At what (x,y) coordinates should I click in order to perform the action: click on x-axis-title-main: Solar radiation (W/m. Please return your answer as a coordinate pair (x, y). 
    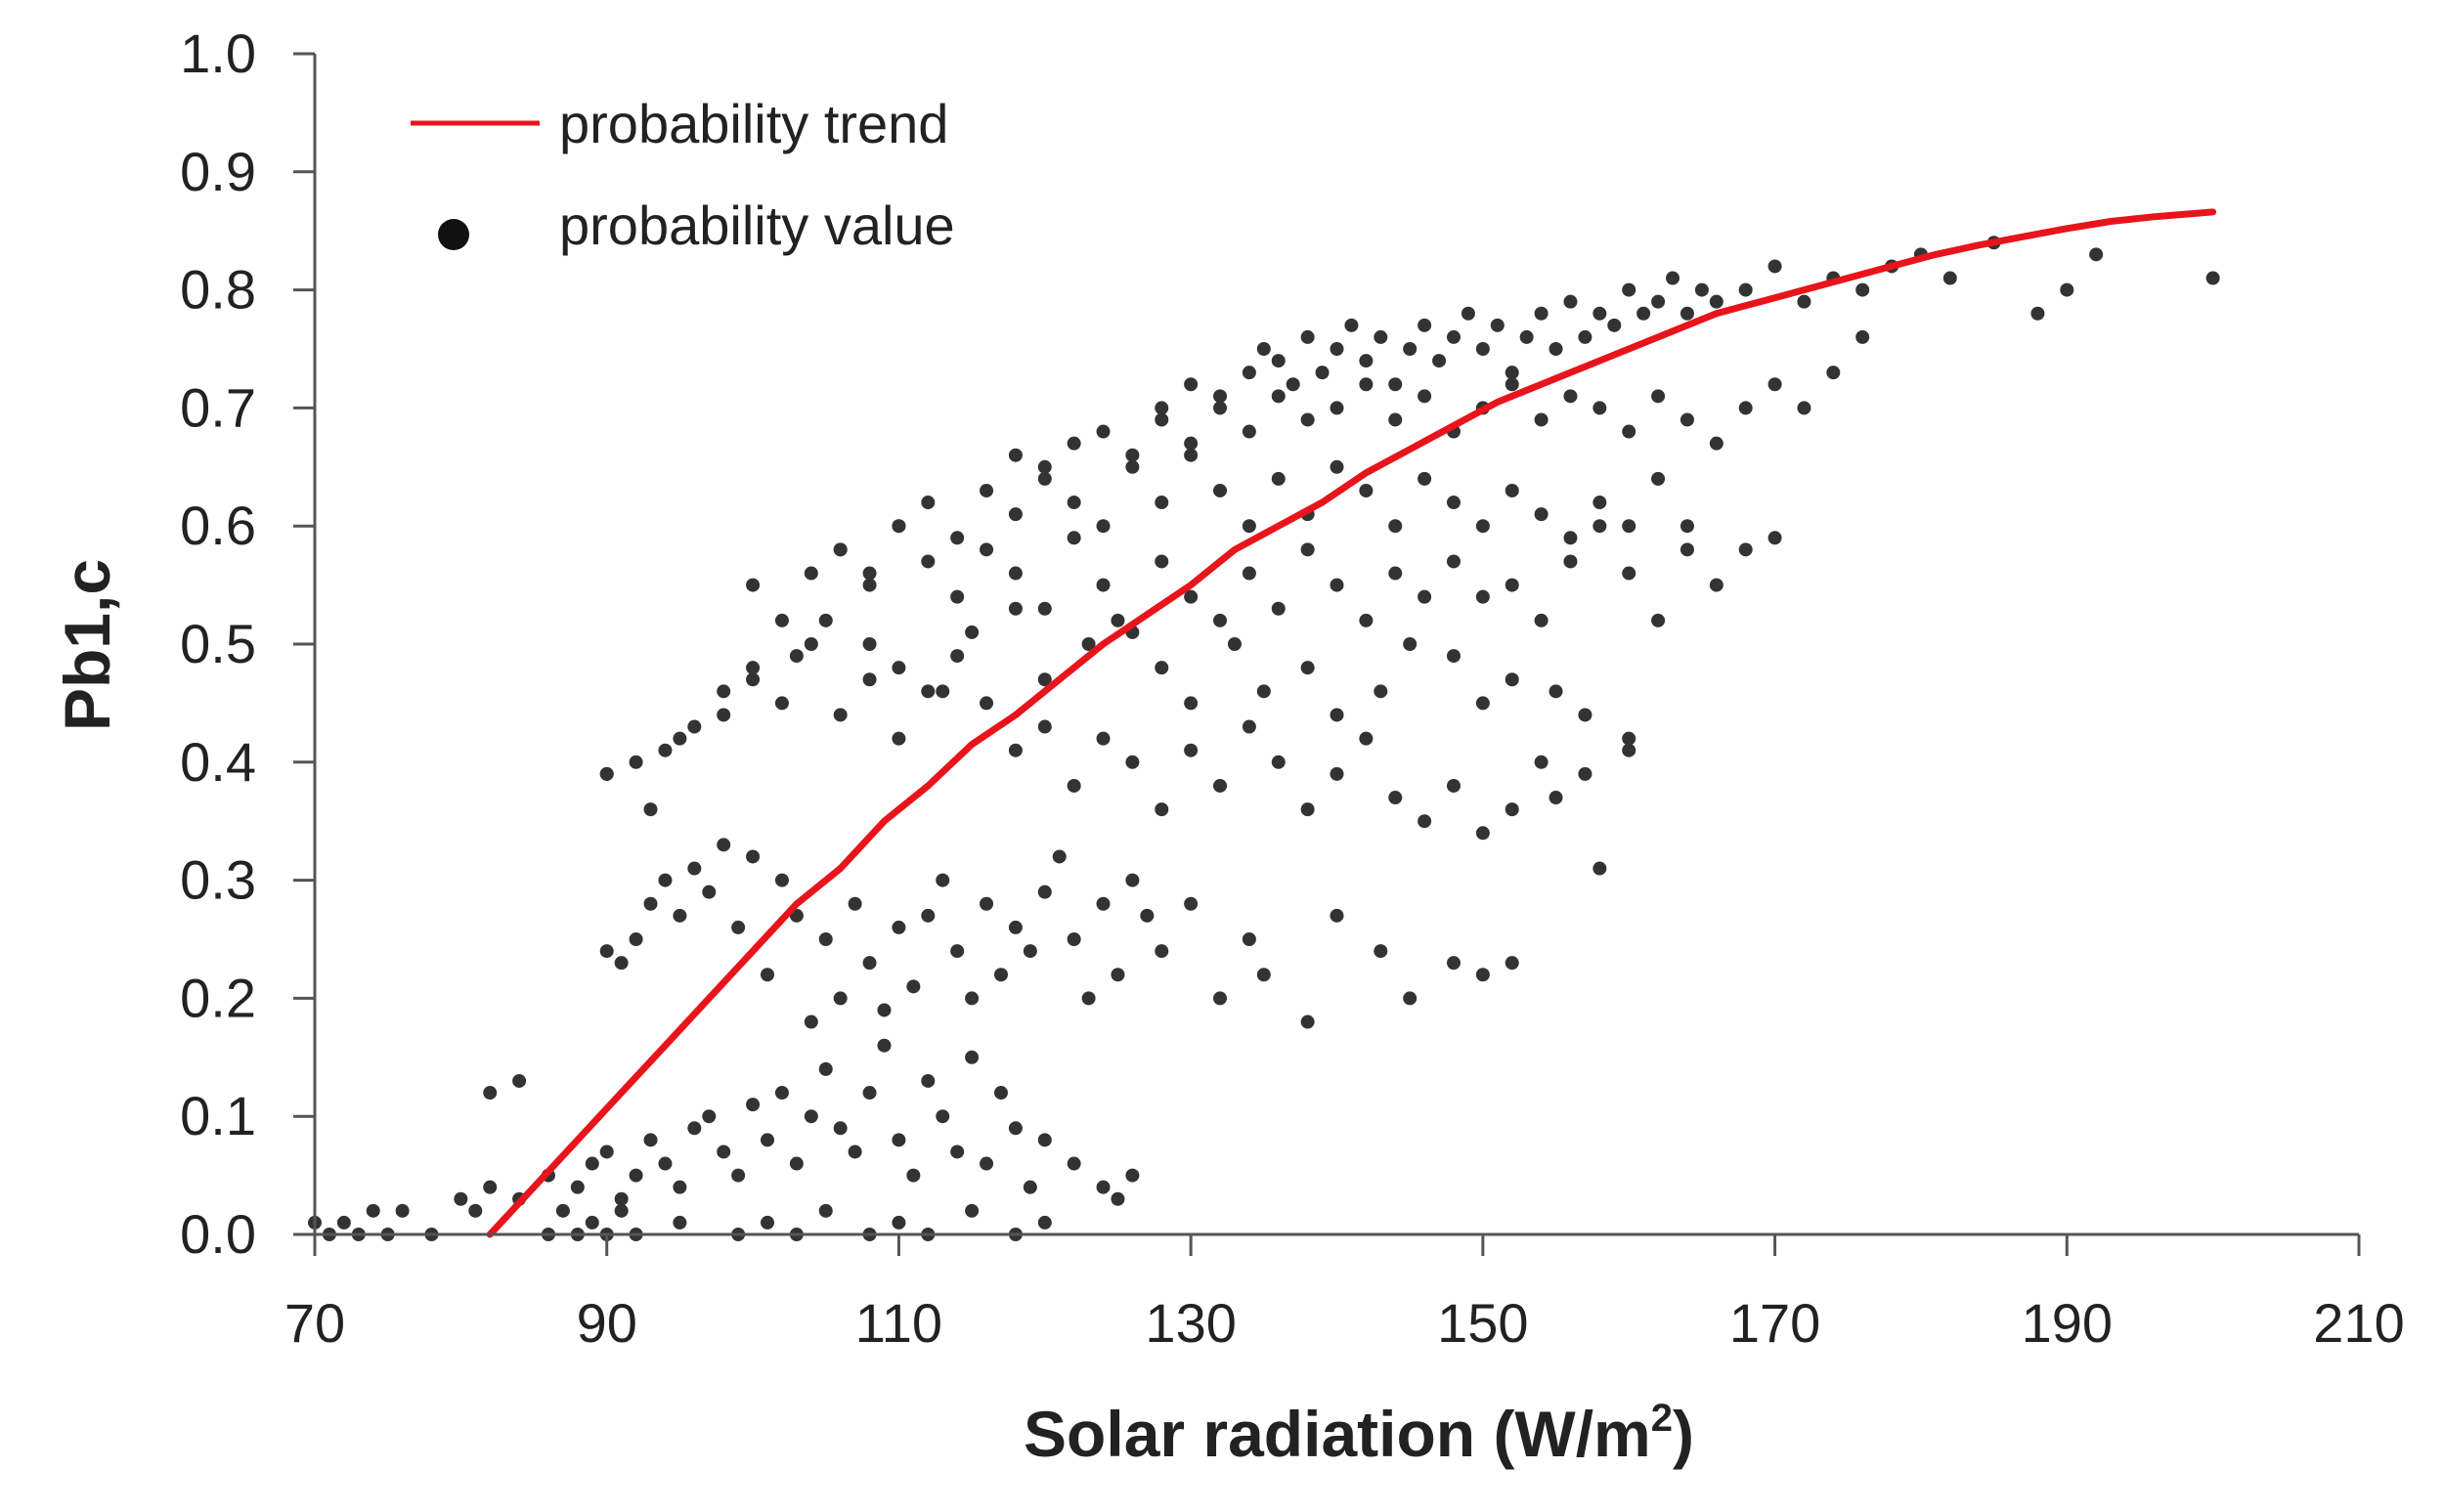
    Looking at the image, I should click on (1337, 1434).